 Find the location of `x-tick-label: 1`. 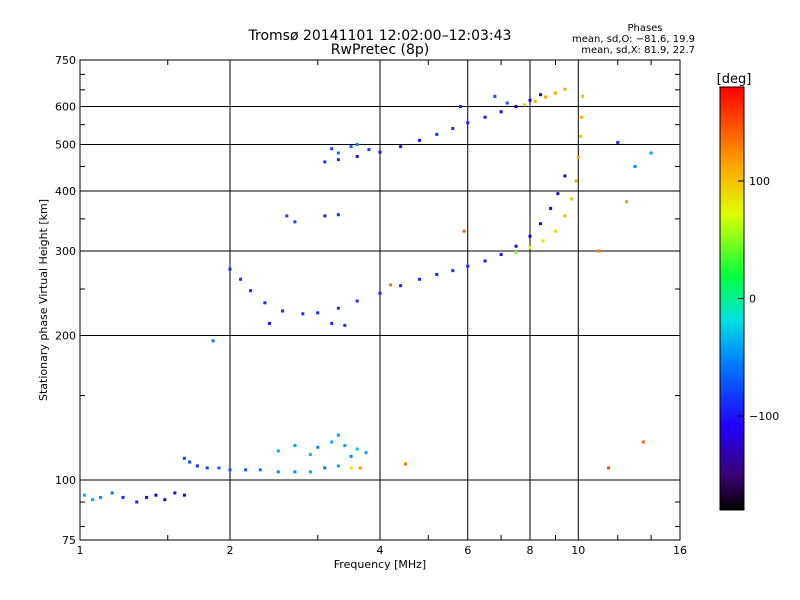

x-tick-label: 1 is located at coordinates (80, 550).